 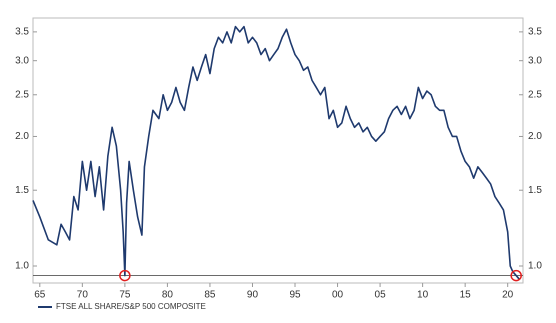 I want to click on y2-tick-label: 3.0, so click(x=535, y=60).